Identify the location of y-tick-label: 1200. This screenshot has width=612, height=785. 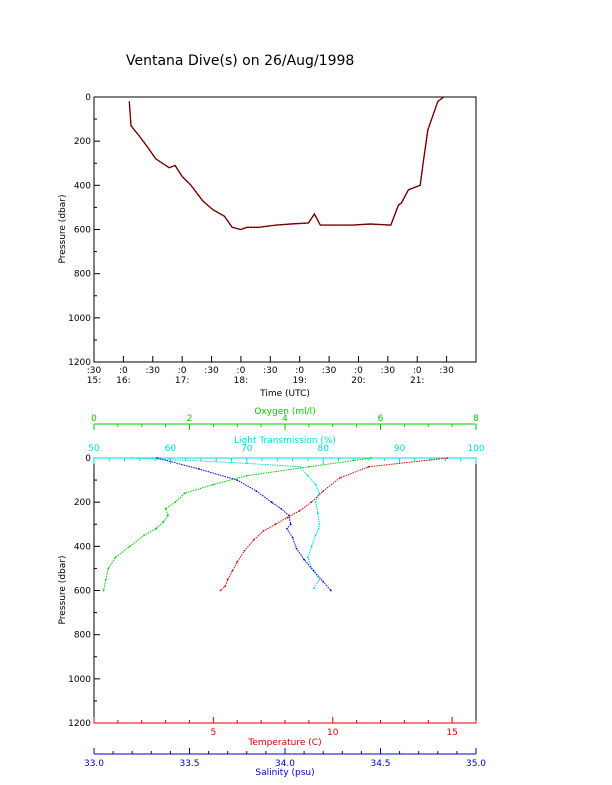
(79, 724).